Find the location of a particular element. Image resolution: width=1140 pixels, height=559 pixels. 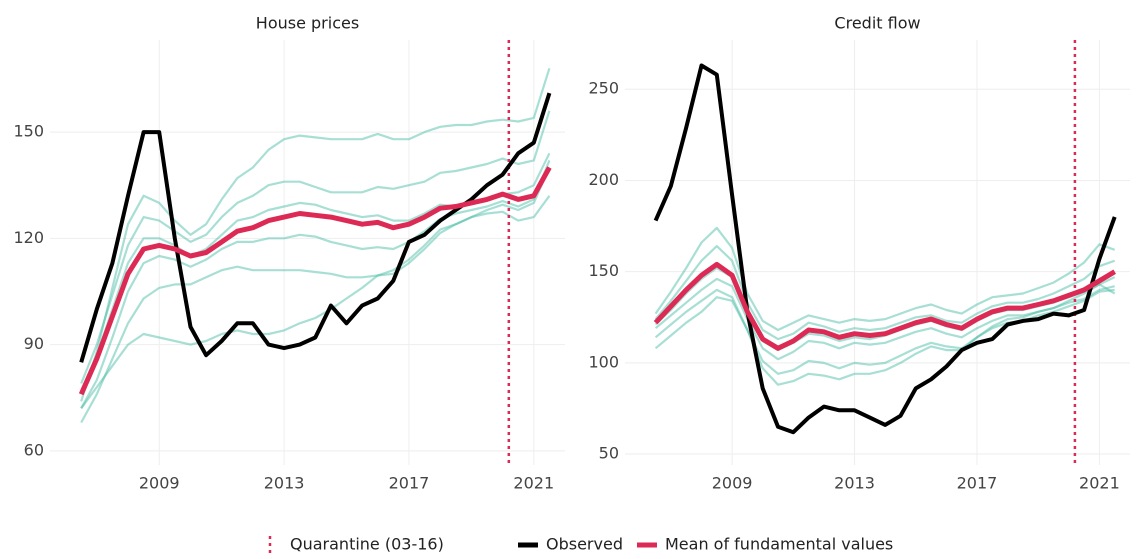

legend-label: Quarantine (03-16) is located at coordinates (367, 544).